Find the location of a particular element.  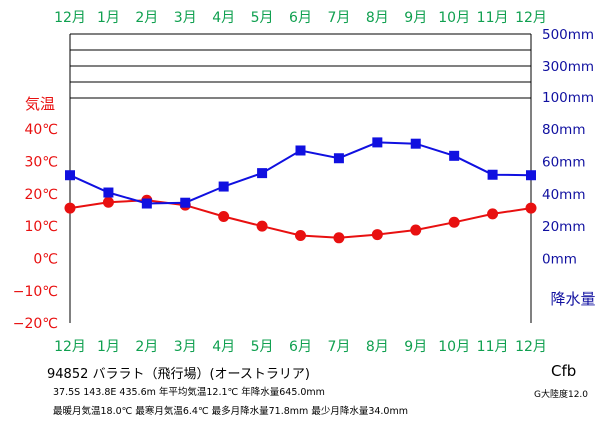

continentality-index: G大陸度12.0 is located at coordinates (561, 395).